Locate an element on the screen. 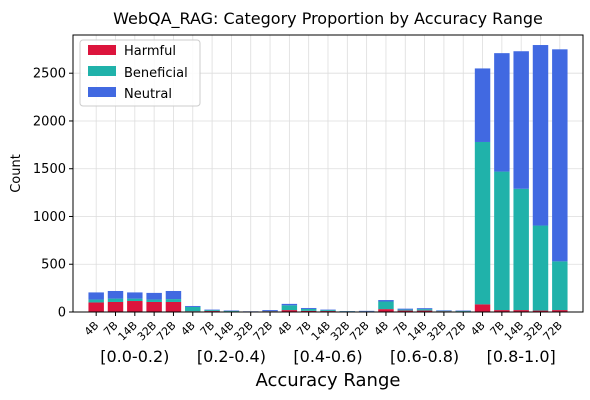 This screenshot has width=590, height=400. legend-swatch-harmful is located at coordinates (102, 50).